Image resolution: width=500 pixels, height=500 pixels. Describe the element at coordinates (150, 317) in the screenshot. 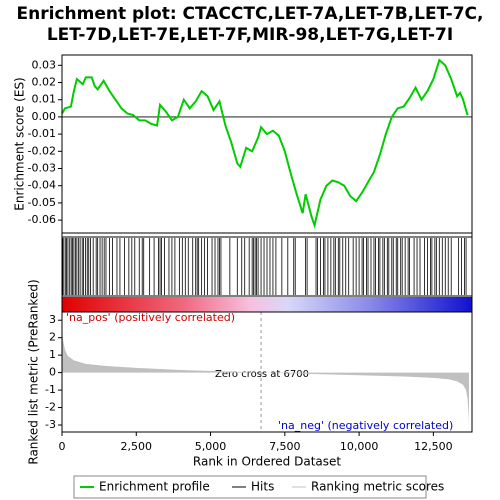

I see `annotation: 'na_pos' (positively correlated)` at that location.